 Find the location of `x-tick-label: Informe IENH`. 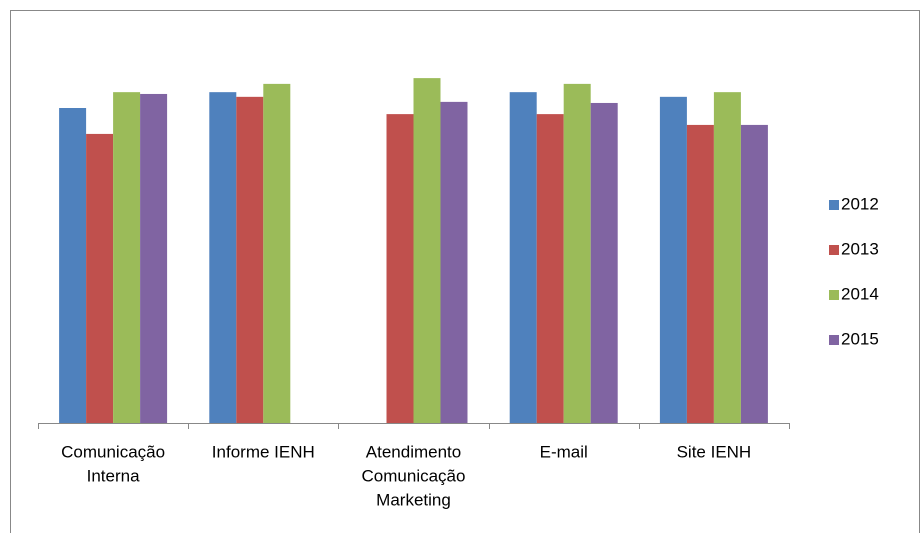

x-tick-label: Informe IENH is located at coordinates (263, 451).